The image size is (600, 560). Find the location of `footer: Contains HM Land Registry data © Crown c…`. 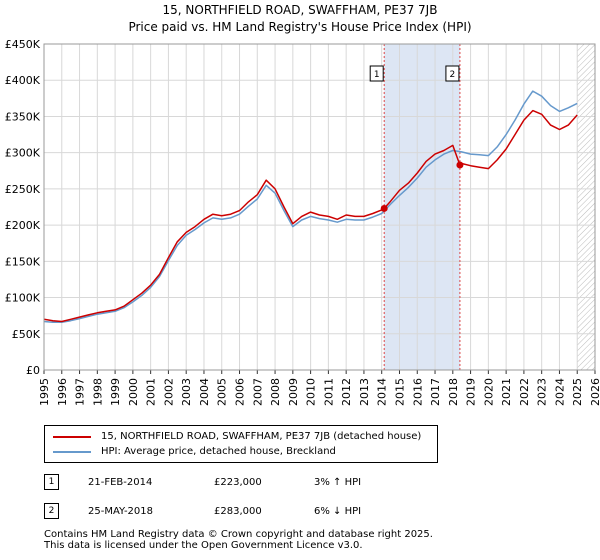

footer: Contains HM Land Registry data © Crown c… is located at coordinates (238, 540).